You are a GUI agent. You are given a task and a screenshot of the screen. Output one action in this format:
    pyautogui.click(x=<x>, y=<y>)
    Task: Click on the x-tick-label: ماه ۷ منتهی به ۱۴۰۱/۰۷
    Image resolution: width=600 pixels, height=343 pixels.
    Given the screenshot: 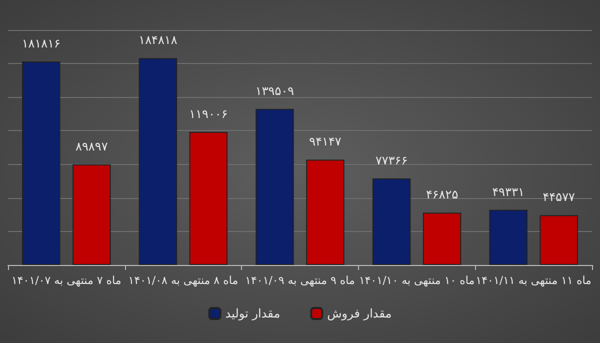 What is the action you would take?
    pyautogui.click(x=66, y=280)
    